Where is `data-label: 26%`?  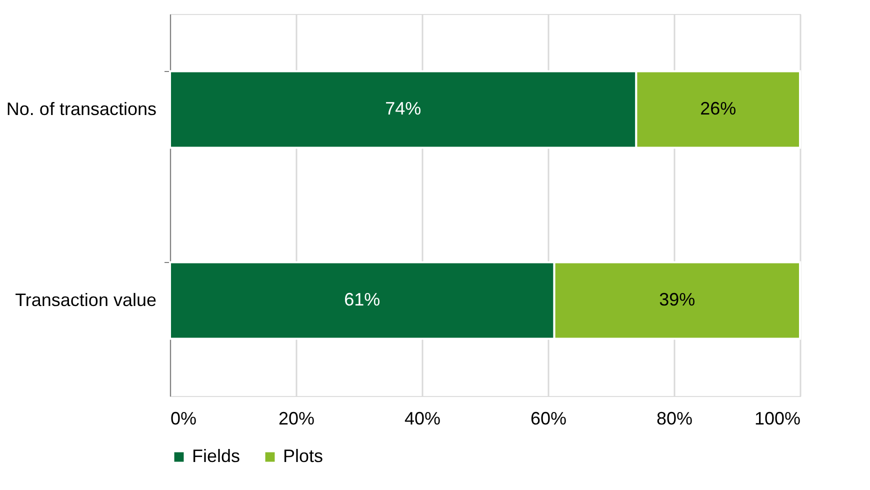
data-label: 26% is located at coordinates (718, 108).